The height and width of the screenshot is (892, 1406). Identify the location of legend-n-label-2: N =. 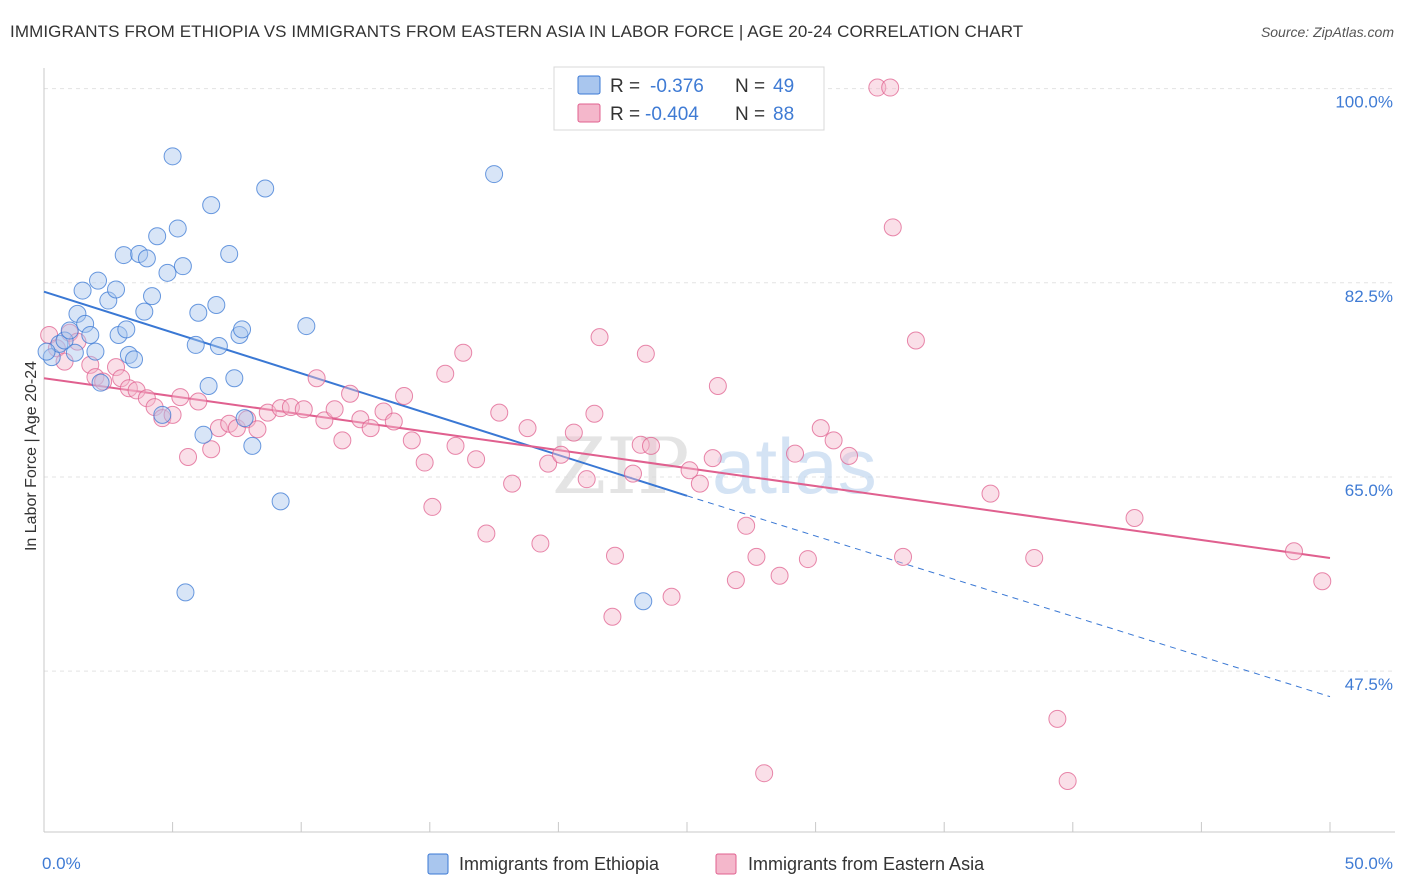
(750, 114).